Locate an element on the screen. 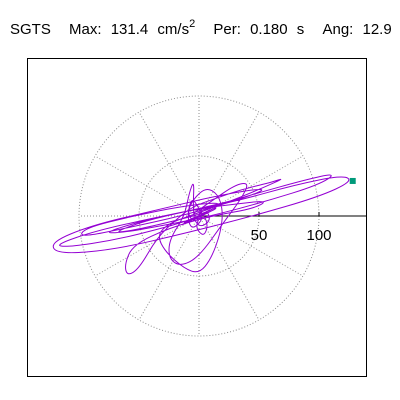  axis-layer: 50 100 is located at coordinates (282, 228).